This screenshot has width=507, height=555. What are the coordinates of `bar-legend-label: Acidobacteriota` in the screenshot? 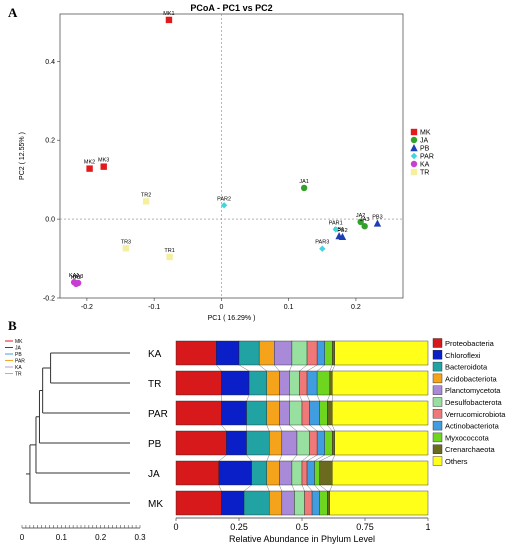 It's located at (471, 378).